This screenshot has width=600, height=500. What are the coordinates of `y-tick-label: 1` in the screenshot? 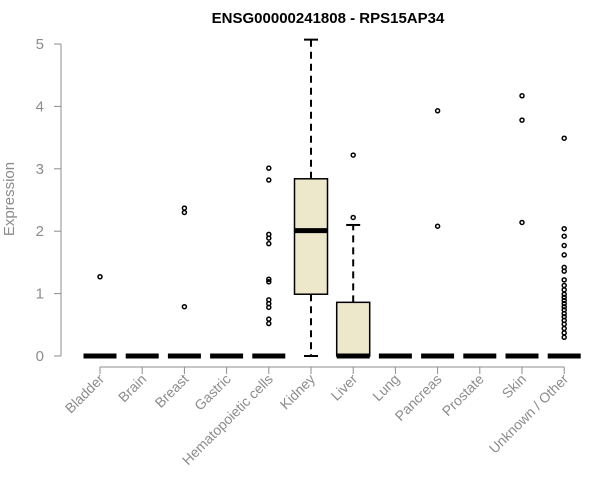 It's located at (40, 294).